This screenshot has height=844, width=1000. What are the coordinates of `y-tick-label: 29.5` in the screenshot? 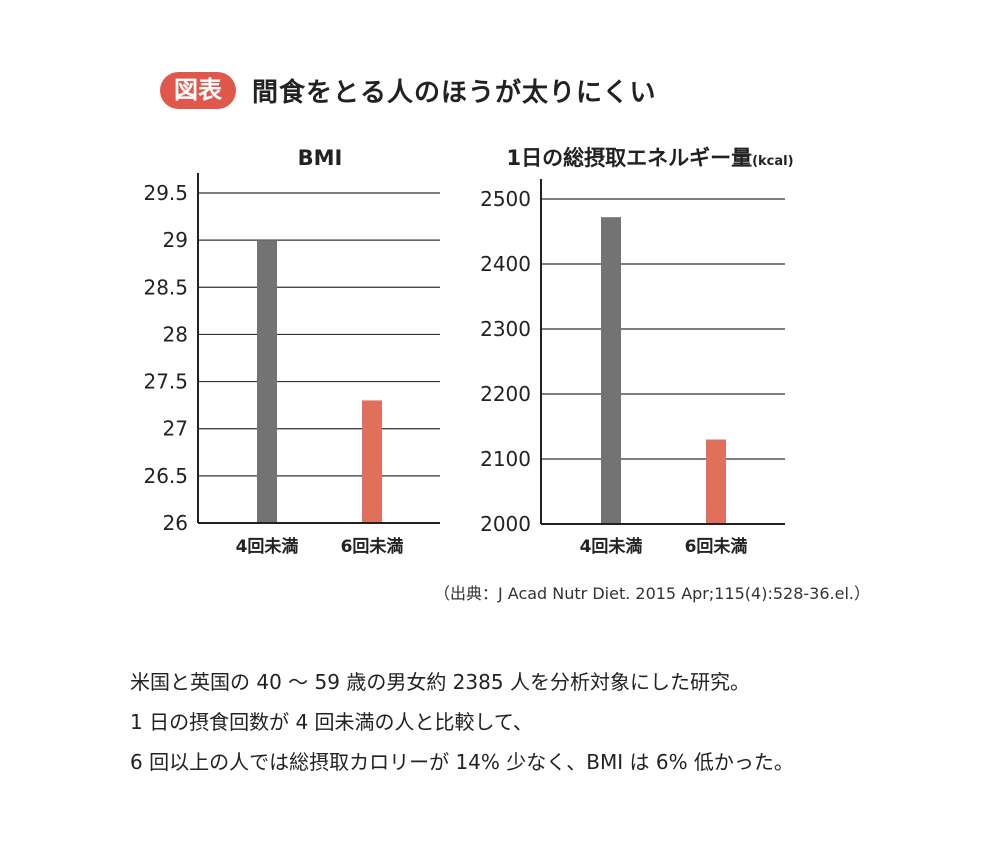 It's located at (165, 193).